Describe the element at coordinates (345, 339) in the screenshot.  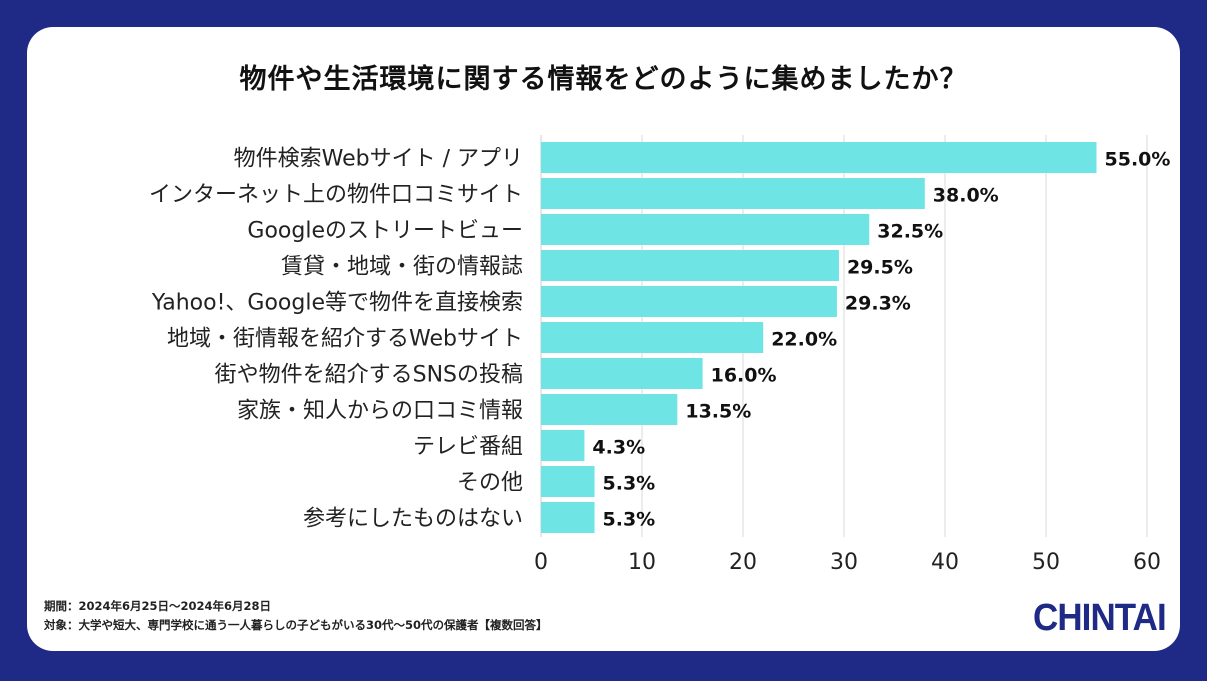
I see `category-label: 地域・街情報を紹介するWebサイト` at that location.